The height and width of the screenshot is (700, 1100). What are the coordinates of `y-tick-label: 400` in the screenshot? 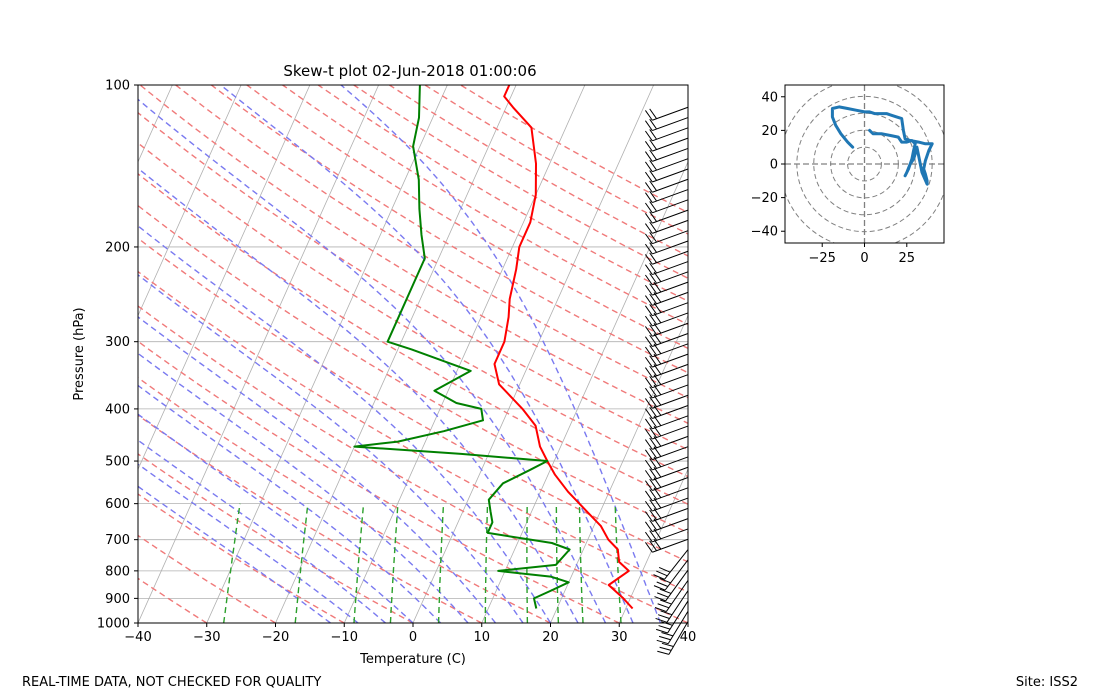 It's located at (117, 409).